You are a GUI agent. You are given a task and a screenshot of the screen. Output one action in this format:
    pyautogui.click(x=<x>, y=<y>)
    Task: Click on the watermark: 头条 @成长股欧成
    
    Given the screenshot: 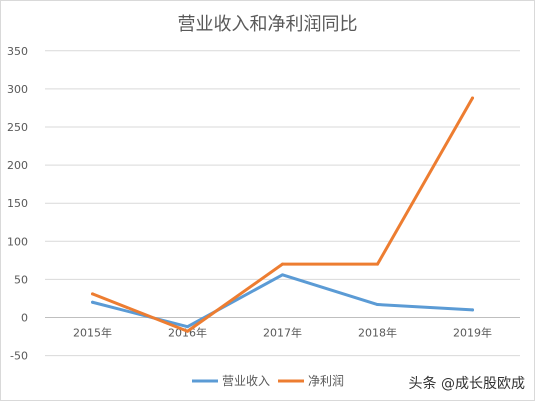 What is the action you would take?
    pyautogui.click(x=466, y=384)
    